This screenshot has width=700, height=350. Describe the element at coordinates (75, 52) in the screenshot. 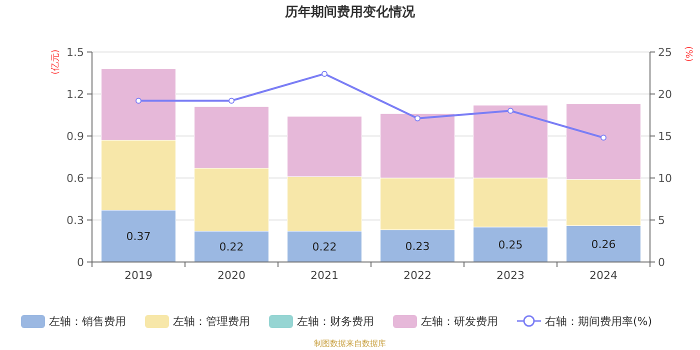

I see `y-tick-label: 1.5` at that location.